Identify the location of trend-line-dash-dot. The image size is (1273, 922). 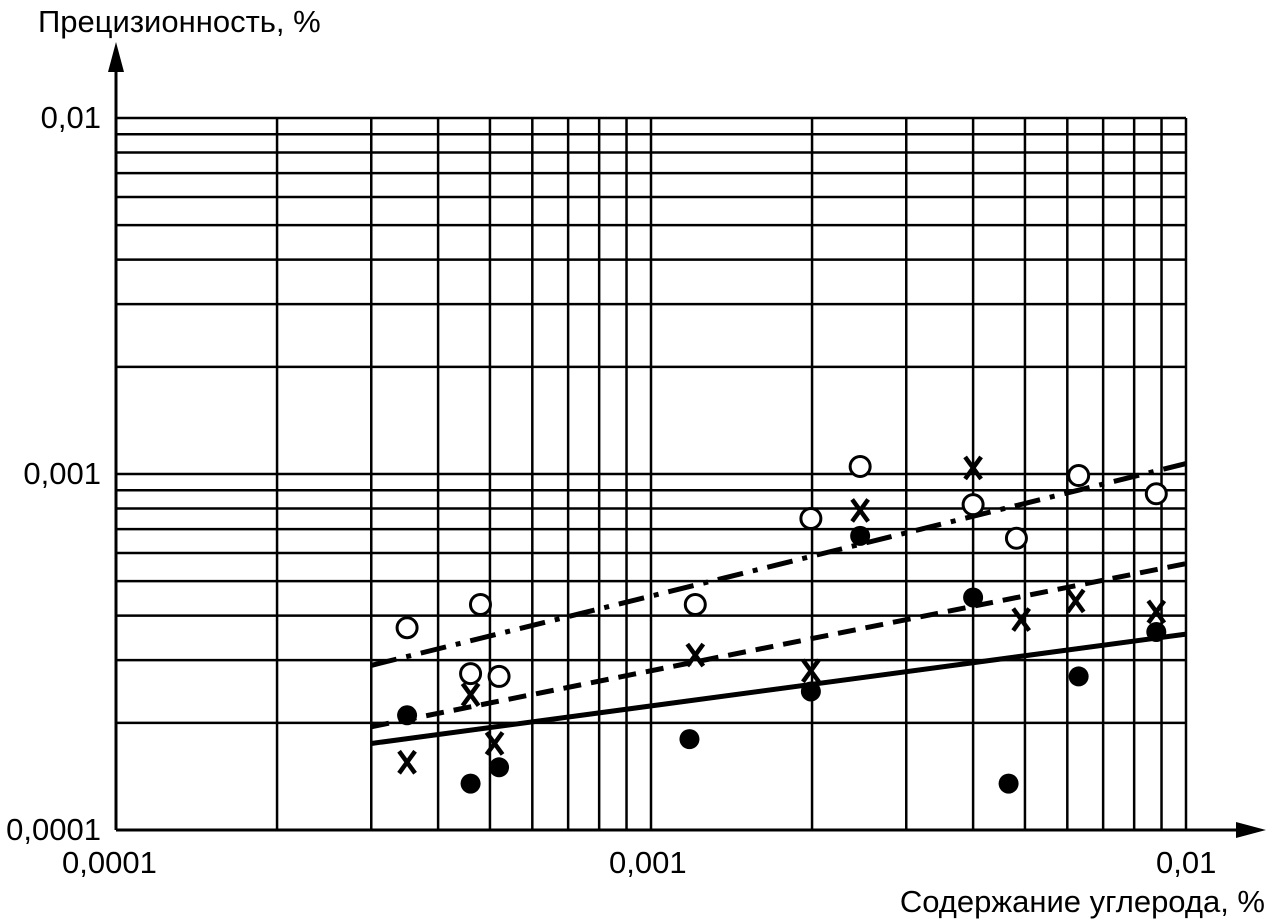
(778, 564).